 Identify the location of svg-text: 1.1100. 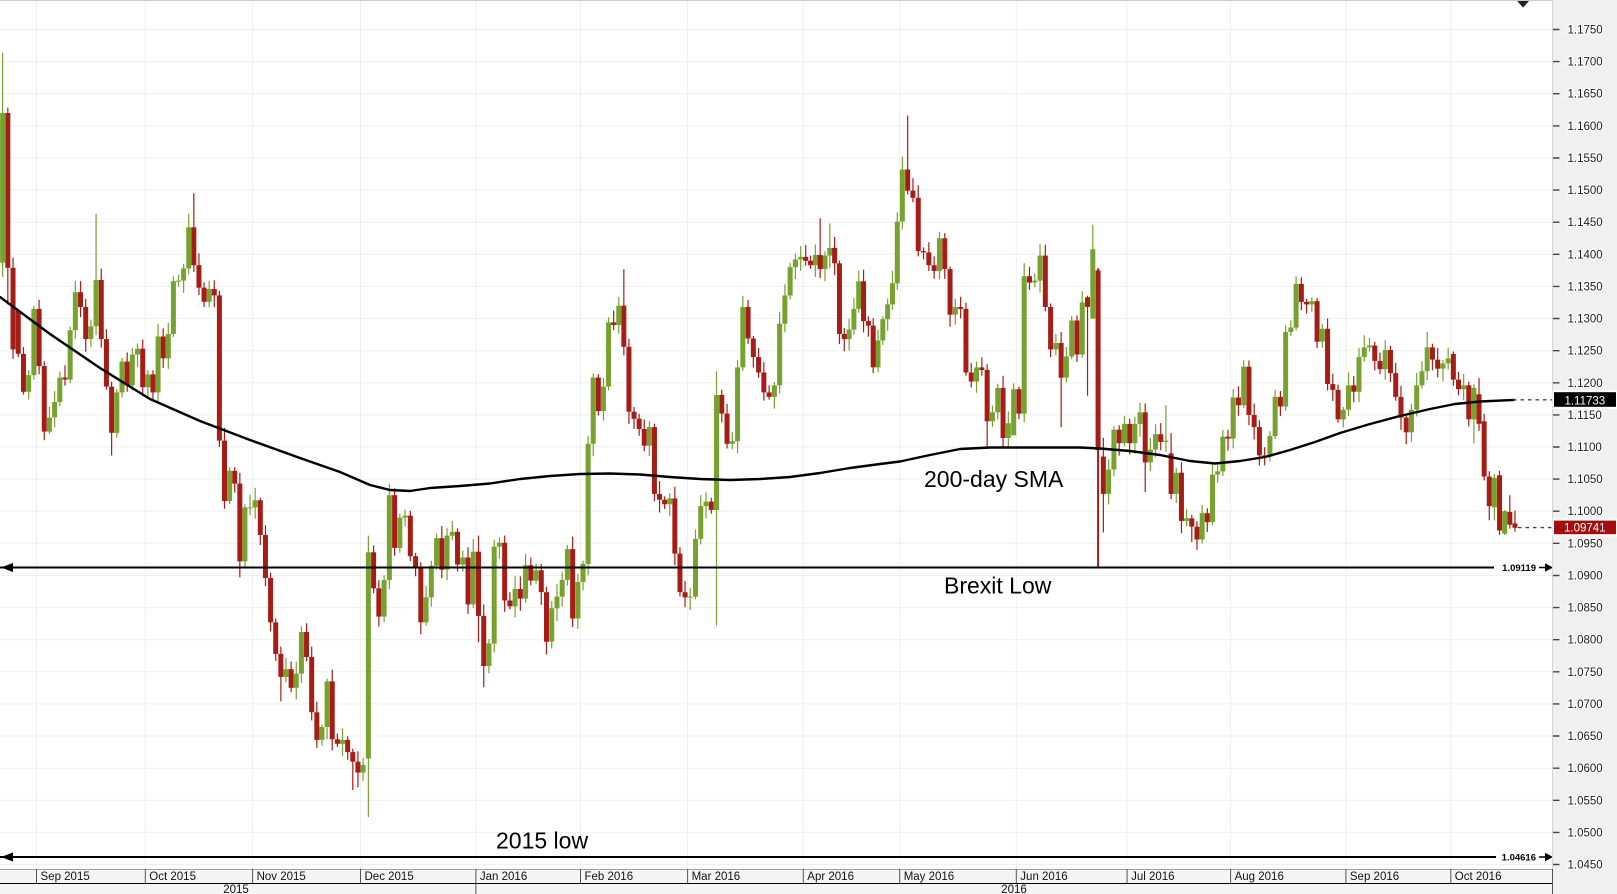
(1585, 448).